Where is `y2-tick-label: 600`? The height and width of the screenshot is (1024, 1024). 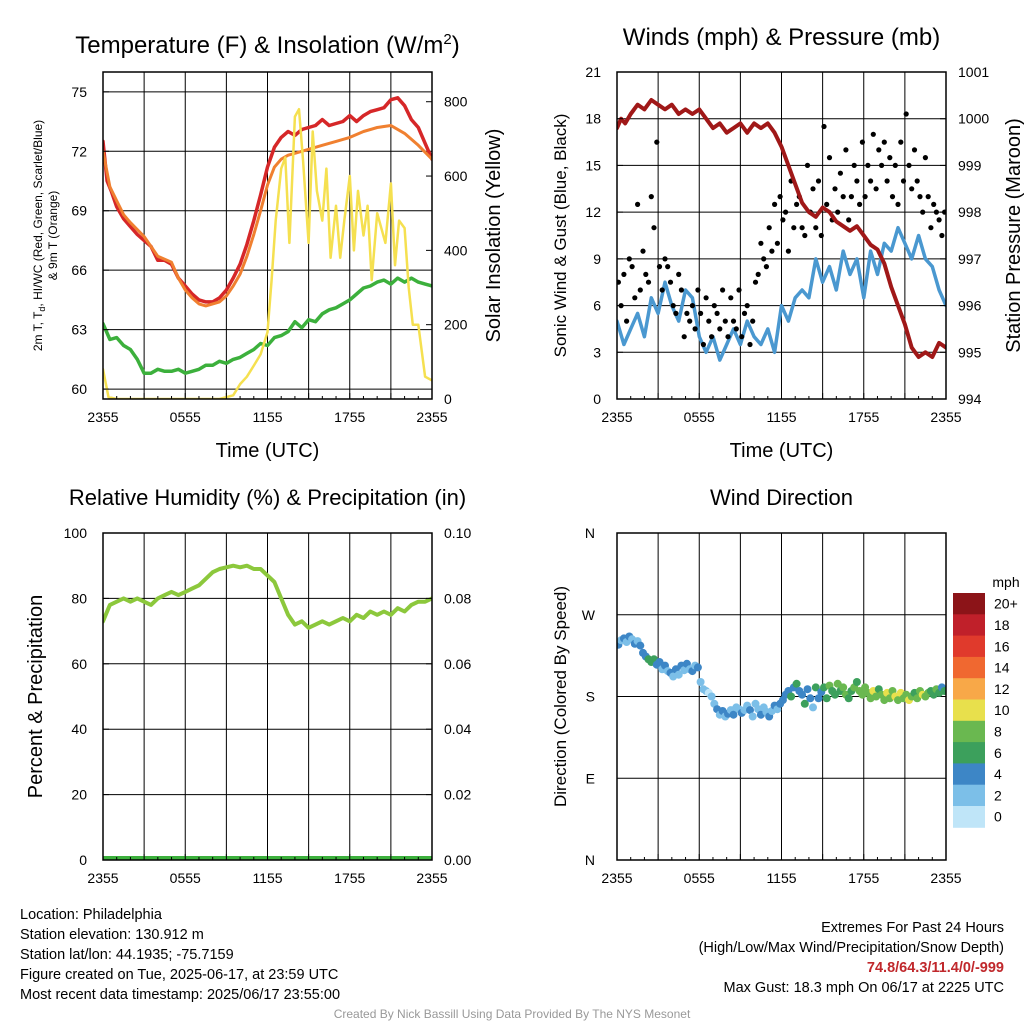 y2-tick-label: 600 is located at coordinates (456, 176).